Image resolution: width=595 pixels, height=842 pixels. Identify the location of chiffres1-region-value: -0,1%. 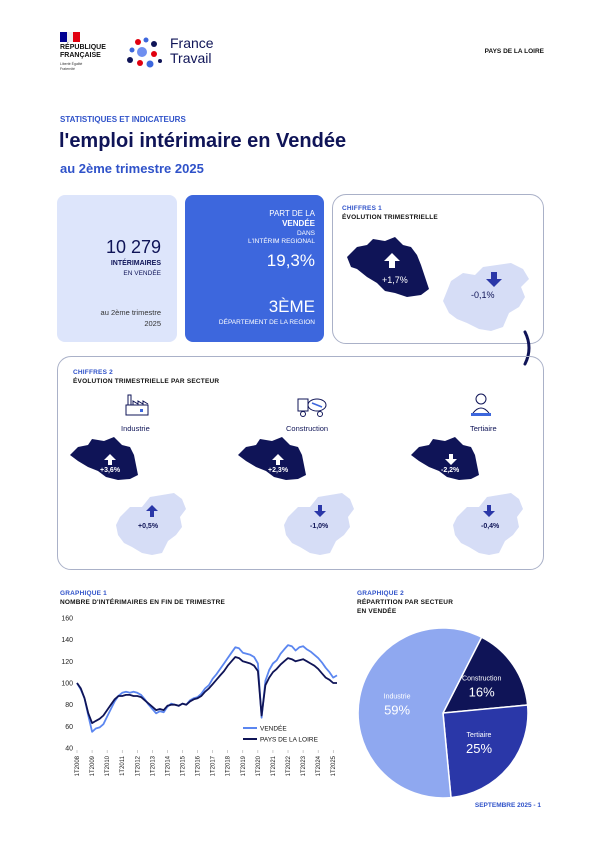
(483, 295).